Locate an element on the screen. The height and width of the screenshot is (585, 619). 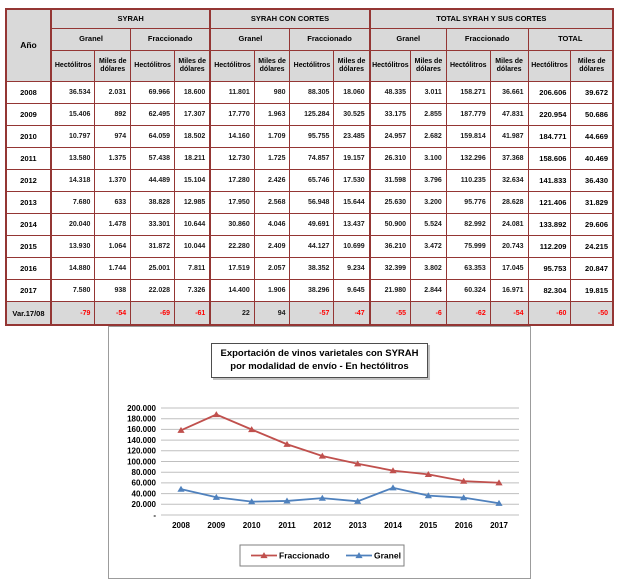
value-cell: 82.992 is located at coordinates (468, 224).